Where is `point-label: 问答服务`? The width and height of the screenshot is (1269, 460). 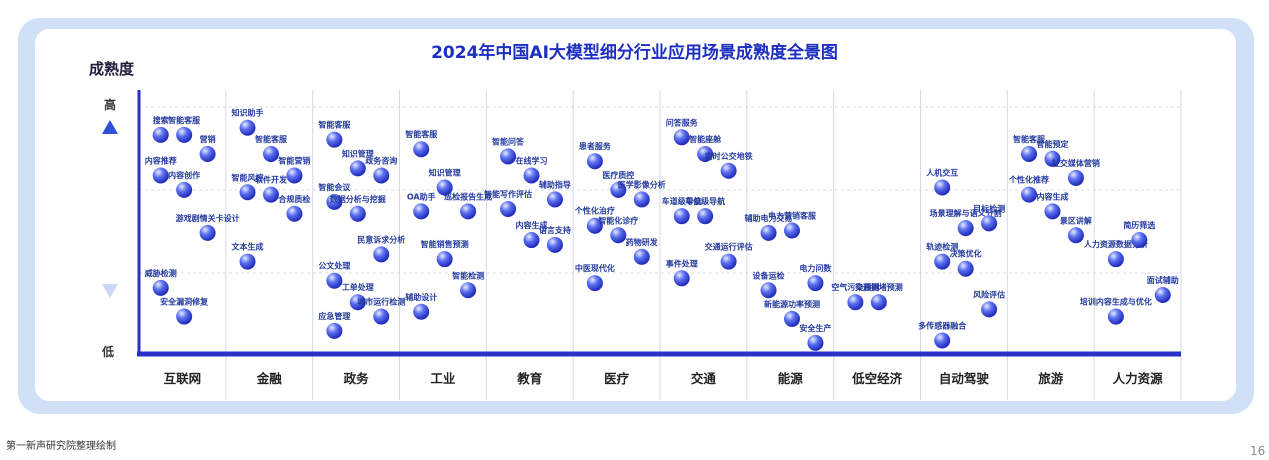
point-label: 问答服务 is located at coordinates (682, 122).